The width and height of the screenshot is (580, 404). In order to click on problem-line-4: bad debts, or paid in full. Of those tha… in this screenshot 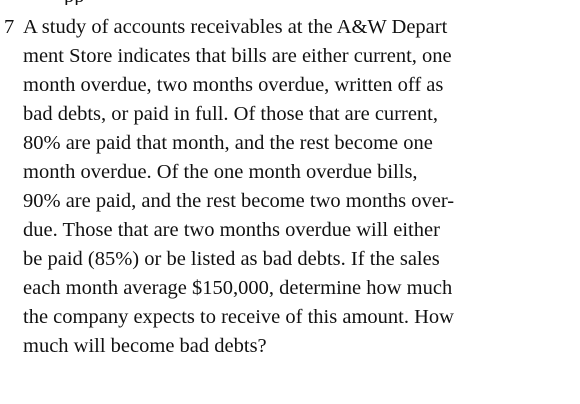, I will do `click(230, 114)`.